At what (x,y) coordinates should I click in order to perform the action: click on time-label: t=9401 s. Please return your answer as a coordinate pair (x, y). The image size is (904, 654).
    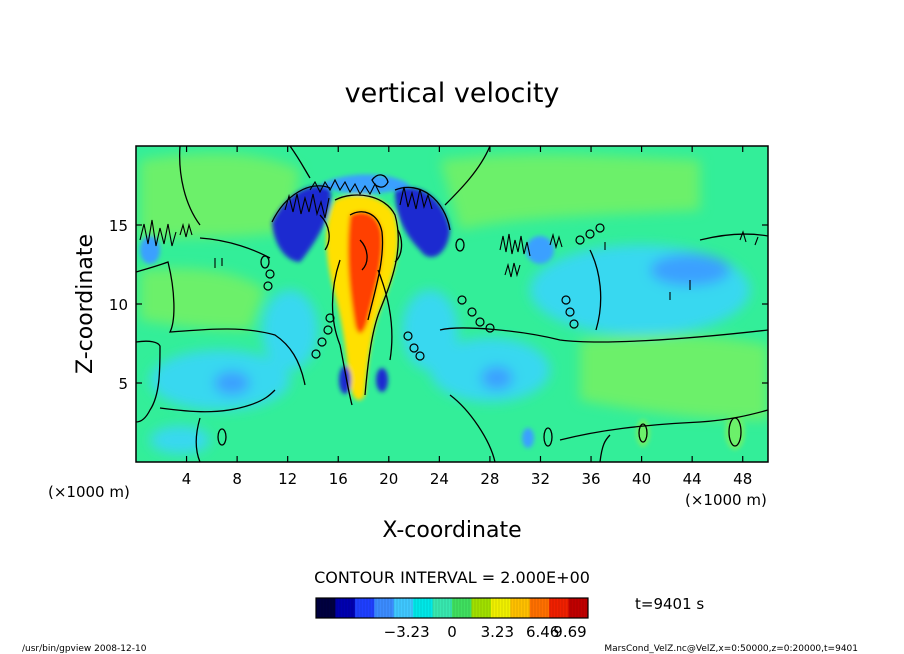
    Looking at the image, I should click on (669, 604).